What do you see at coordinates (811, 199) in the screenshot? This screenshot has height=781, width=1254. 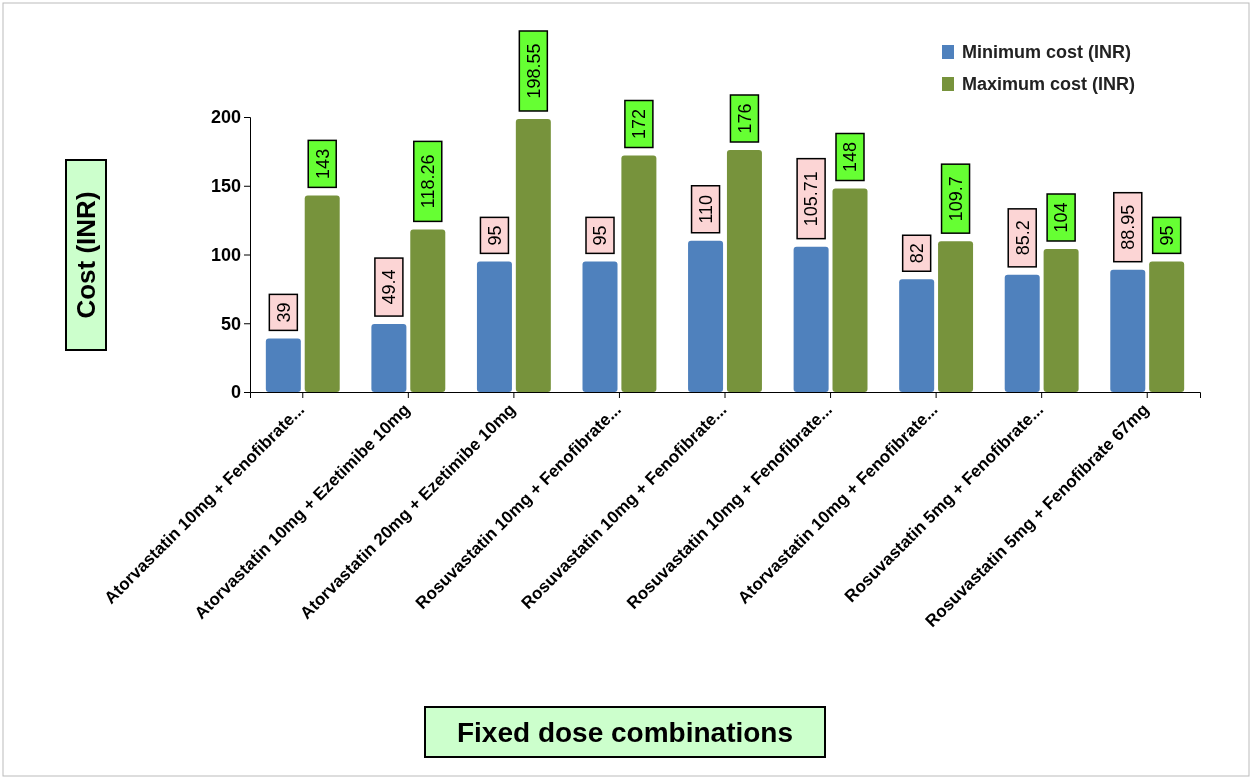 I see `data-label: 105.71` at bounding box center [811, 199].